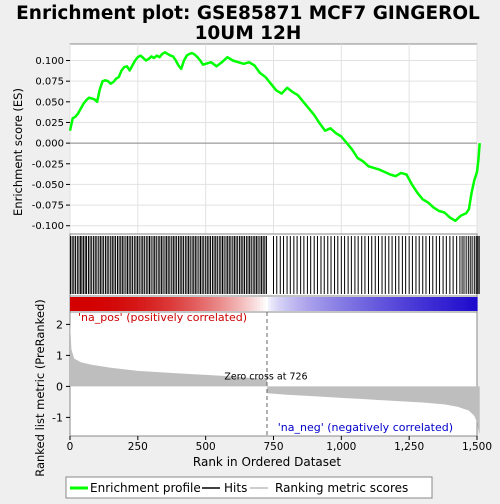  Describe the element at coordinates (341, 488) in the screenshot. I see `legend-ranking-label: Ranking metric scores` at that location.